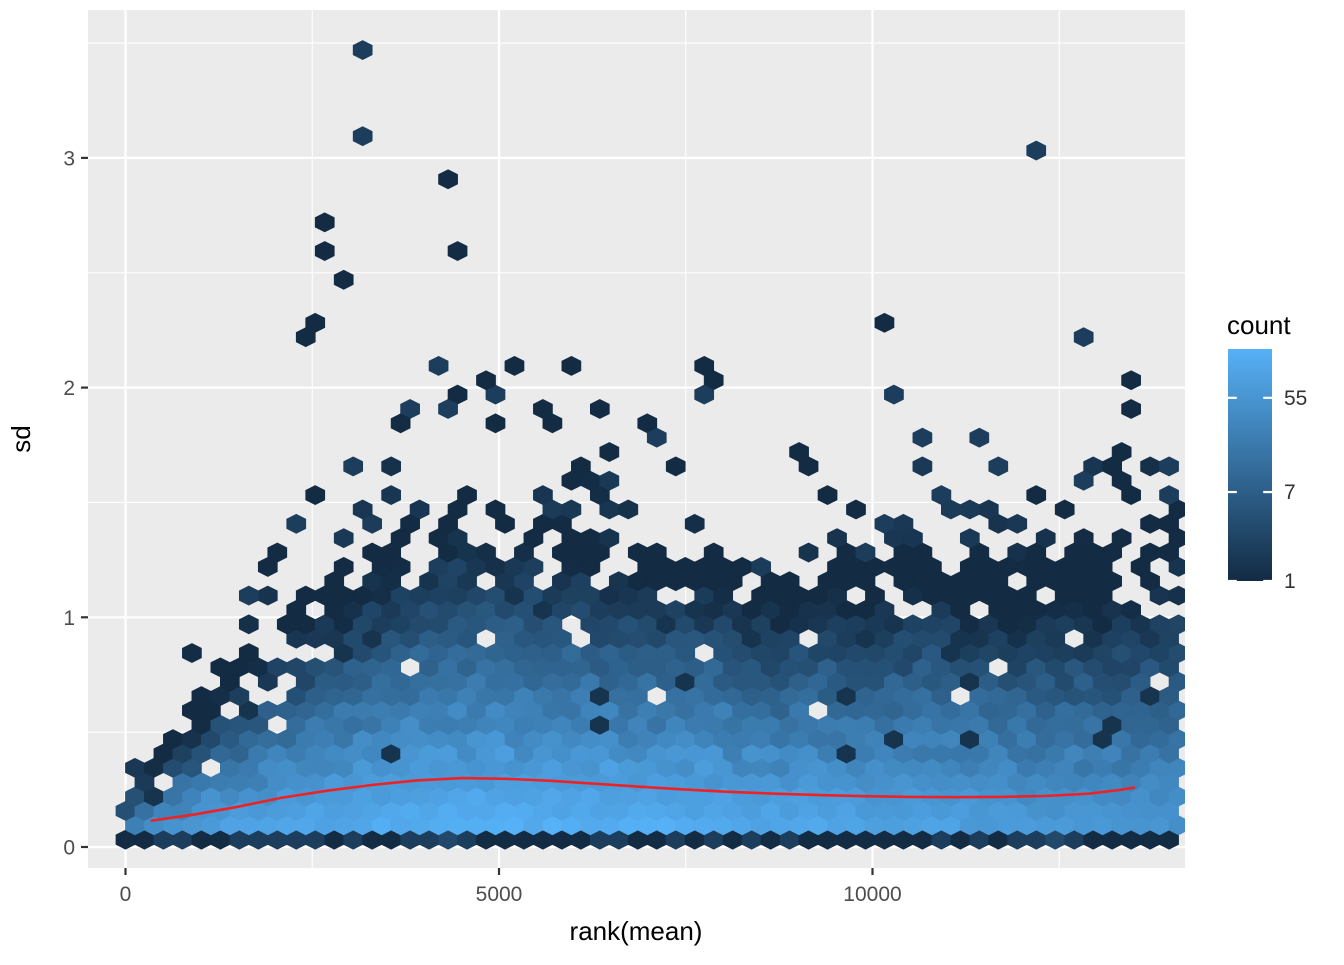 Image resolution: width=1344 pixels, height=965 pixels. I want to click on x-tick-label: 0, so click(126, 894).